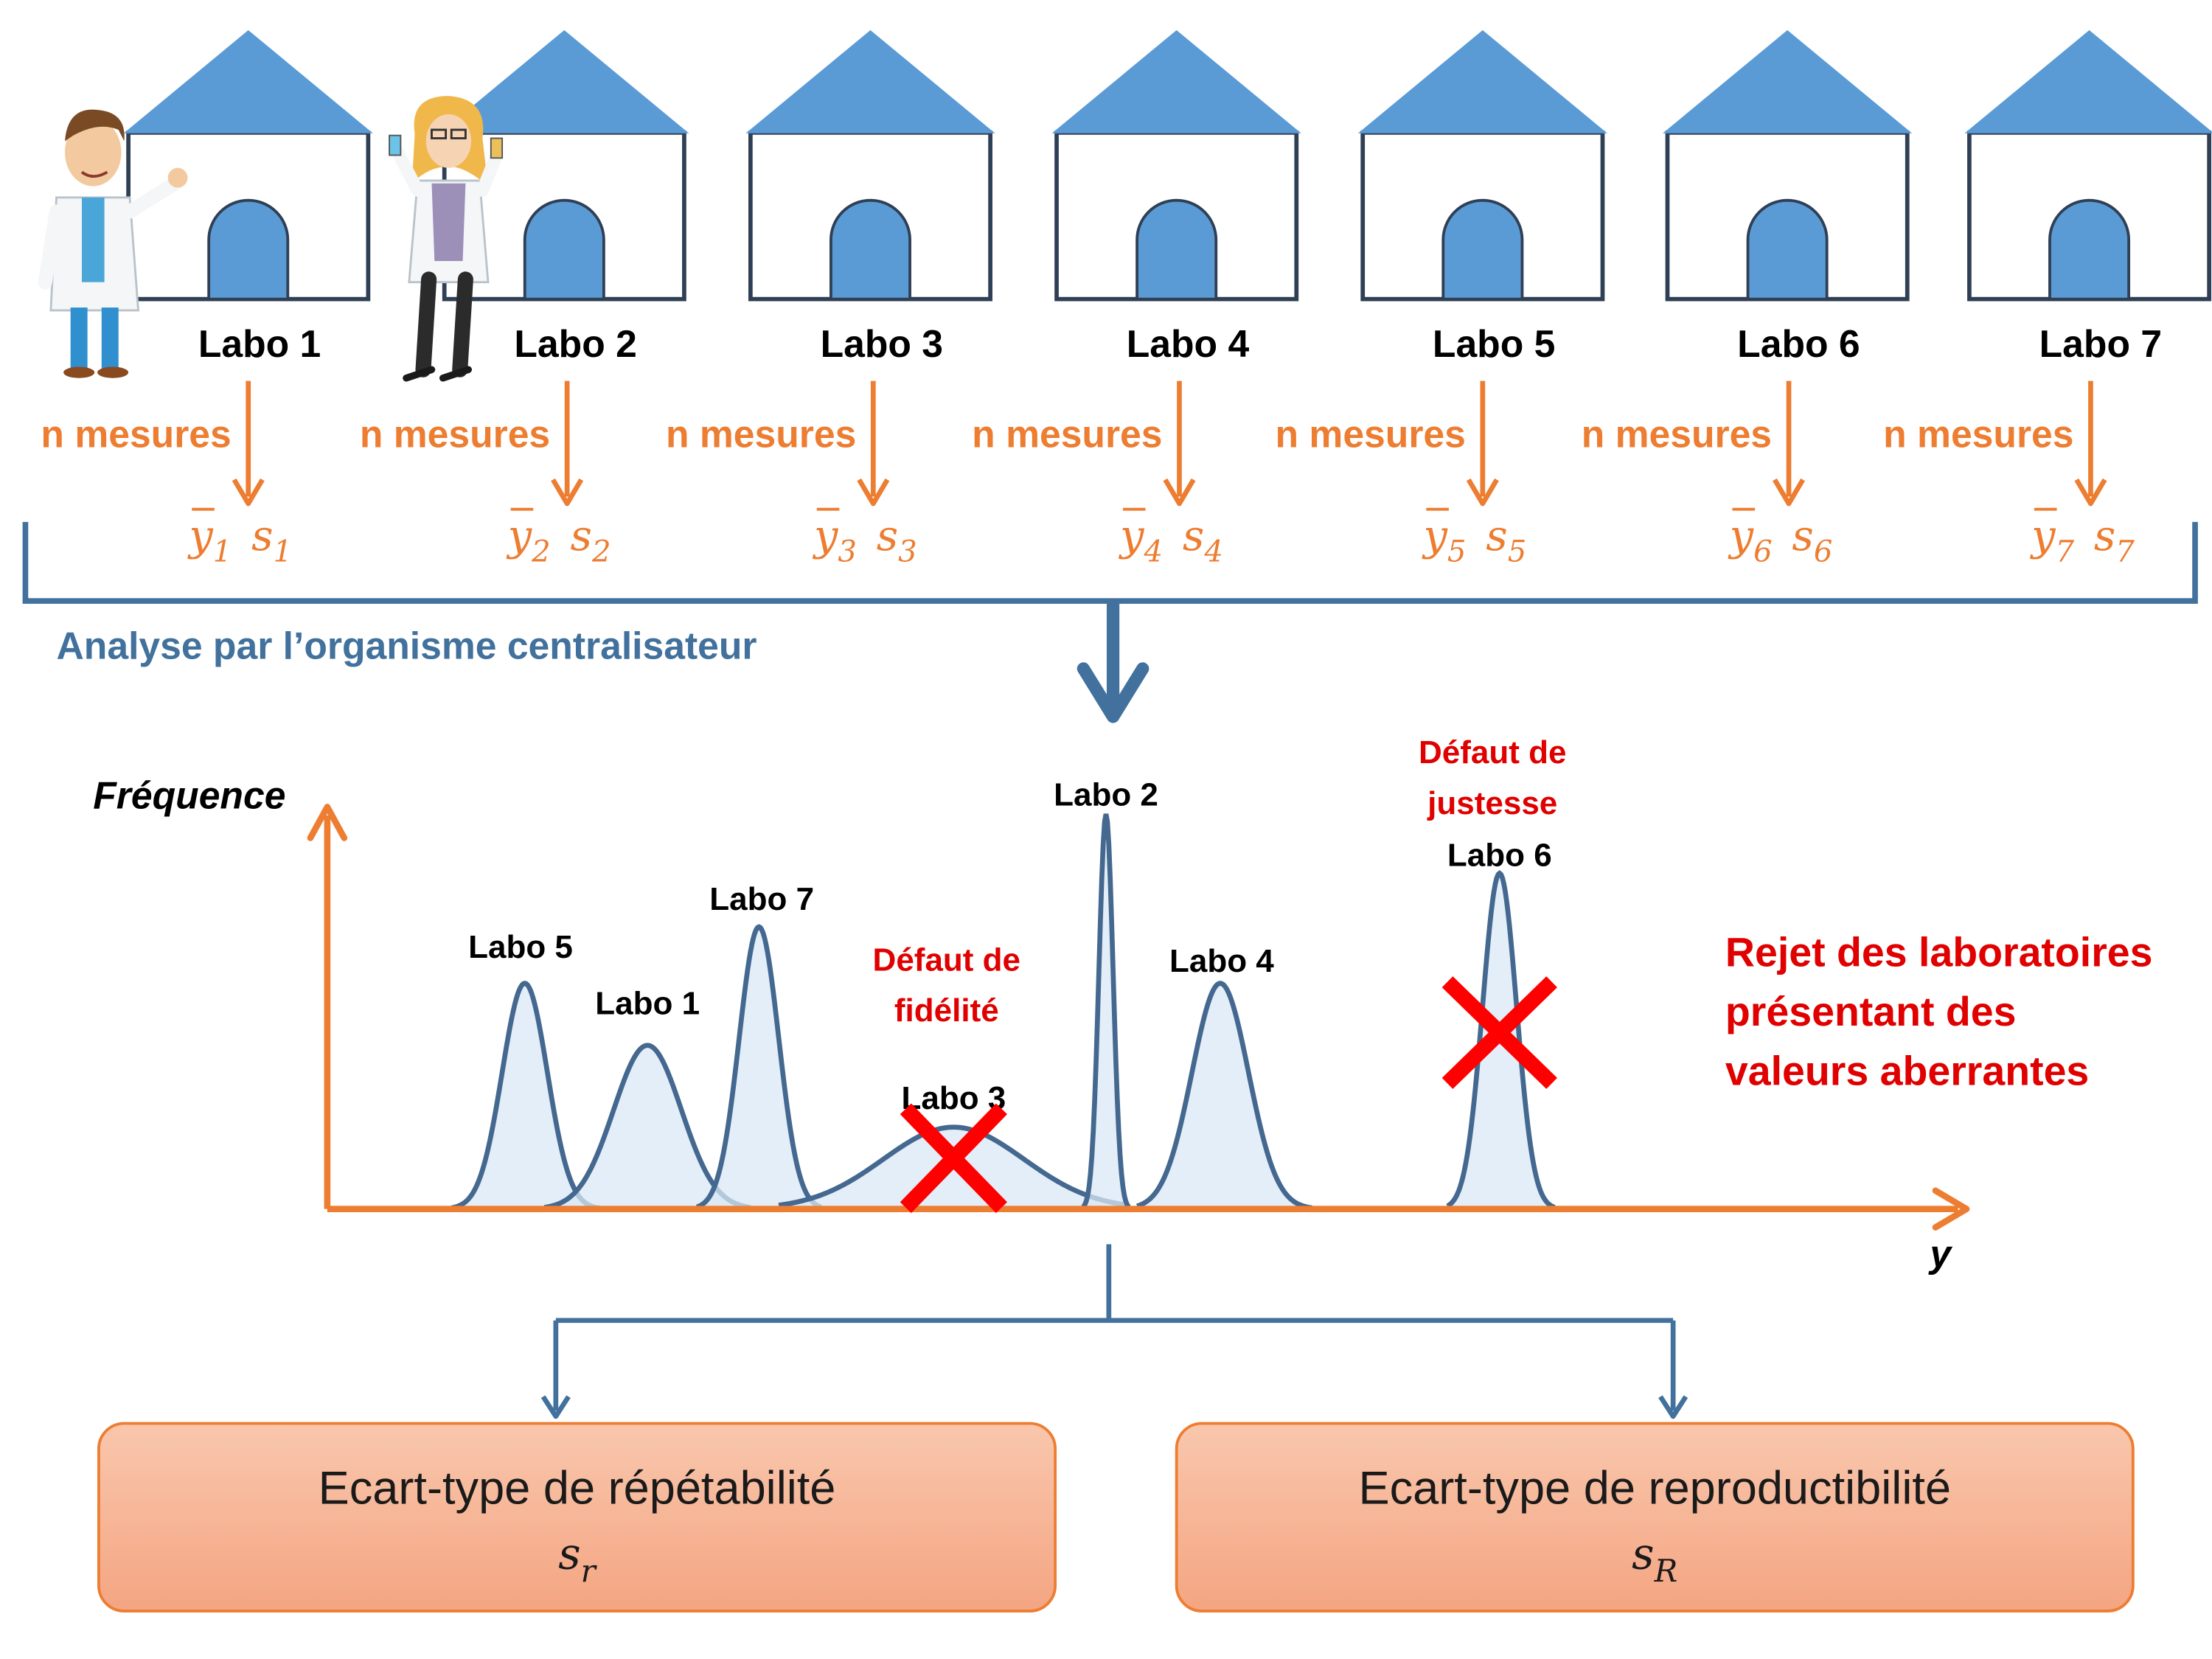 Image resolution: width=2212 pixels, height=1659 pixels. Describe the element at coordinates (526, 1096) in the screenshot. I see `curve-labo5` at that location.